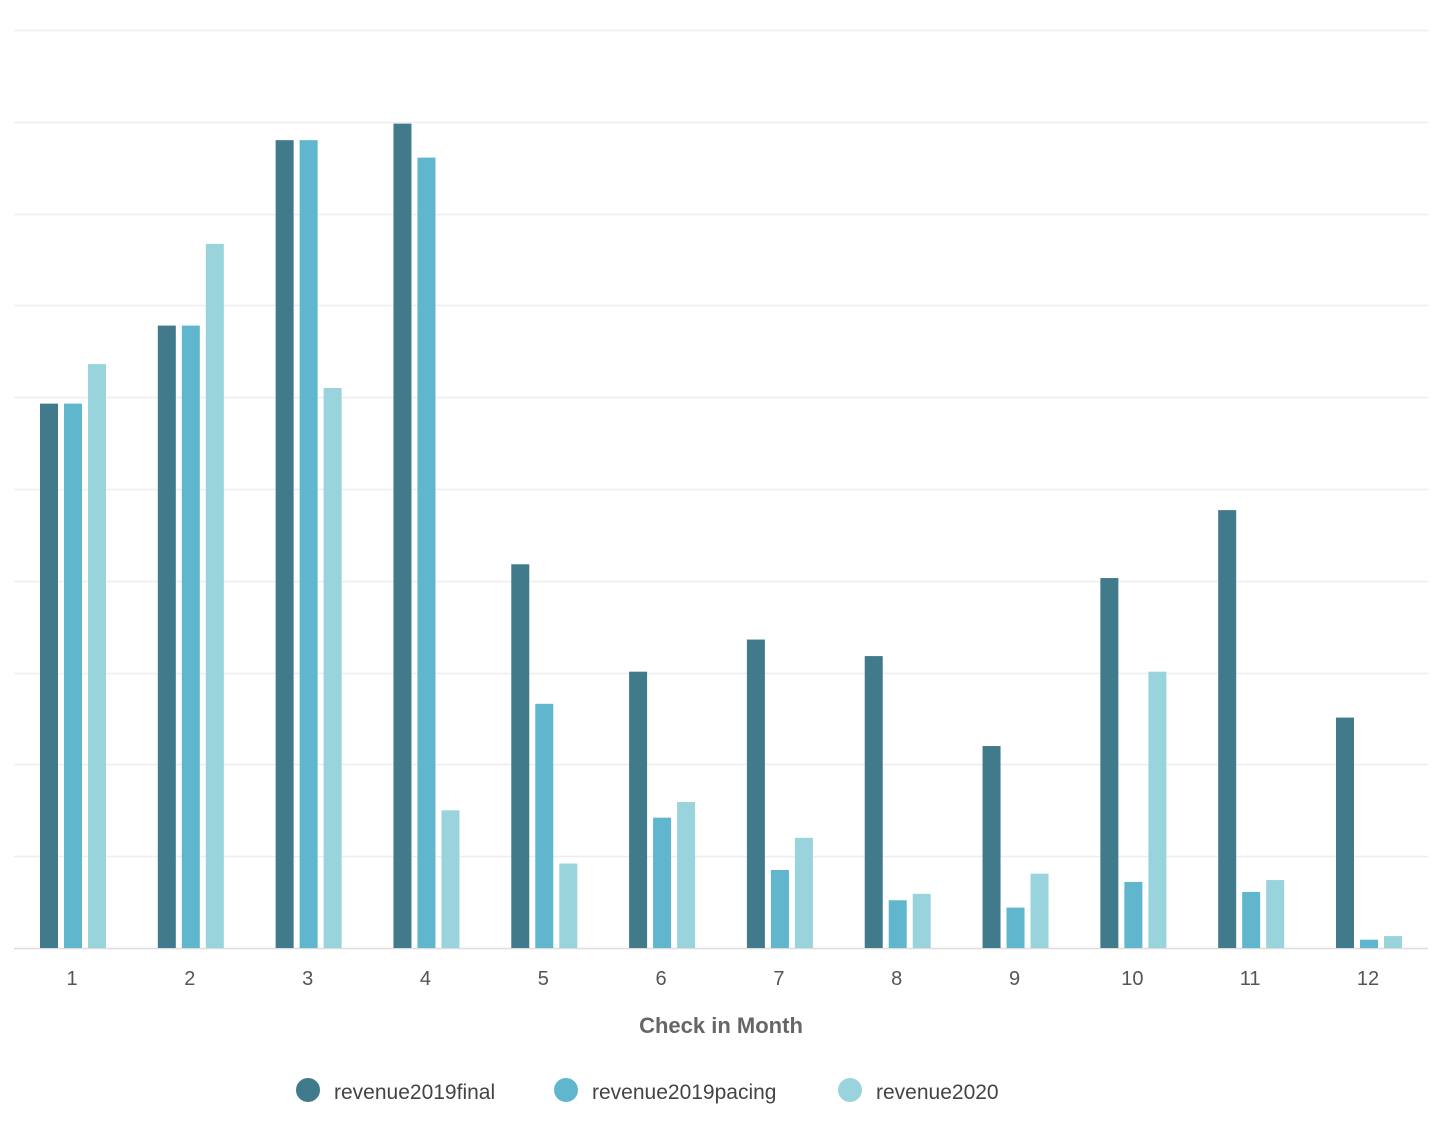  I want to click on x-tick-label: 6, so click(661, 979).